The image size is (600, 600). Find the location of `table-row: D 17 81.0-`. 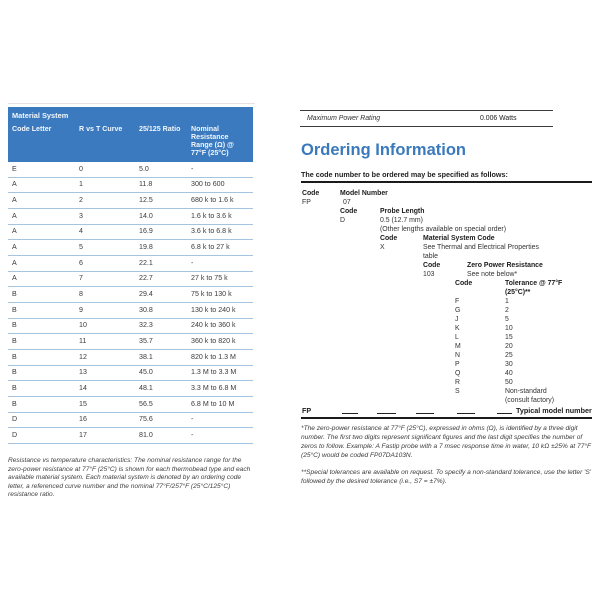

table-row: D 17 81.0- is located at coordinates (131, 436).